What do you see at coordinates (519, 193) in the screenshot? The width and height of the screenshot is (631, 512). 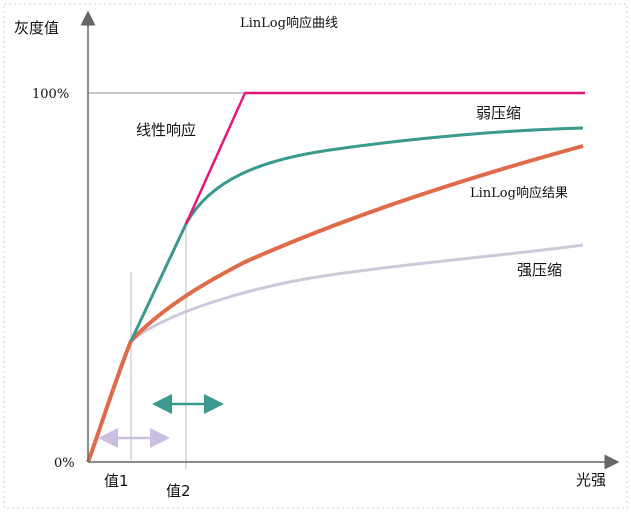 I see `linlog-result-label: LinLog响应结果` at bounding box center [519, 193].